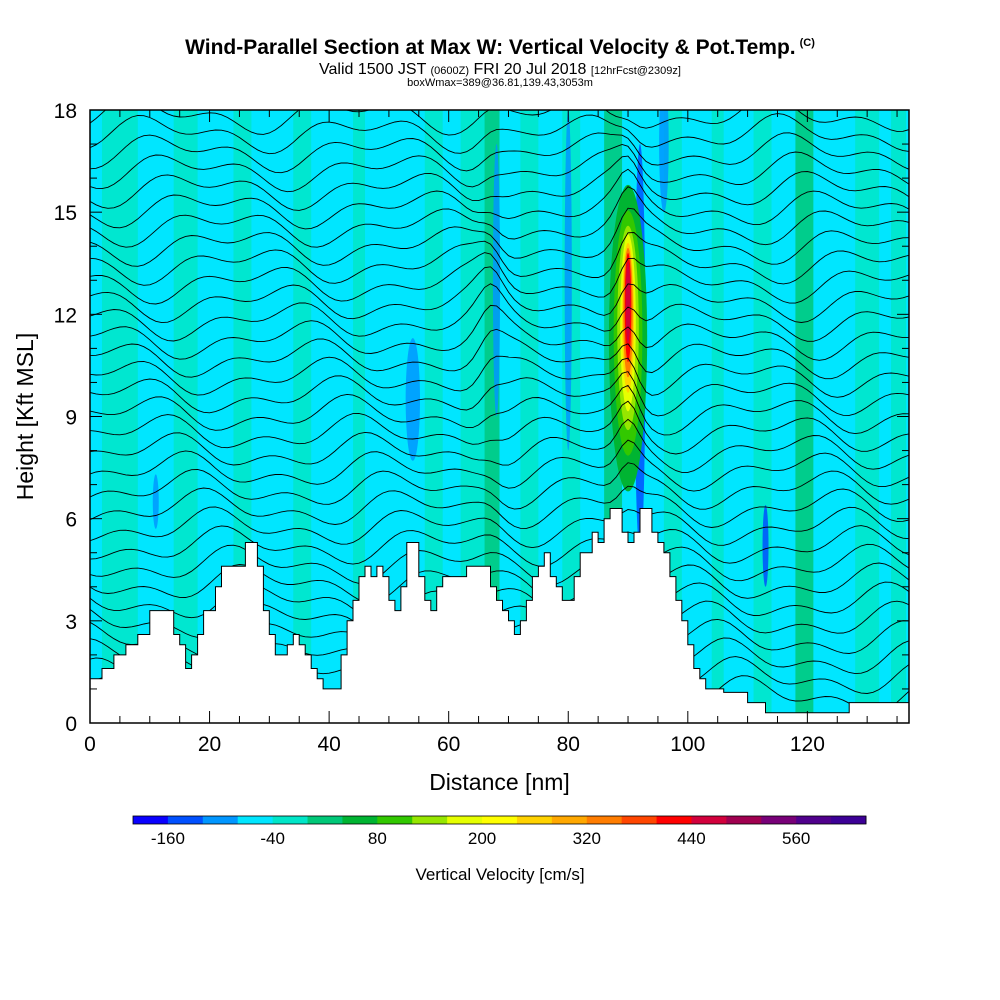 This screenshot has width=1000, height=1000. Describe the element at coordinates (25, 416) in the screenshot. I see `y-axis-label: Height [Kft MSL]` at that location.